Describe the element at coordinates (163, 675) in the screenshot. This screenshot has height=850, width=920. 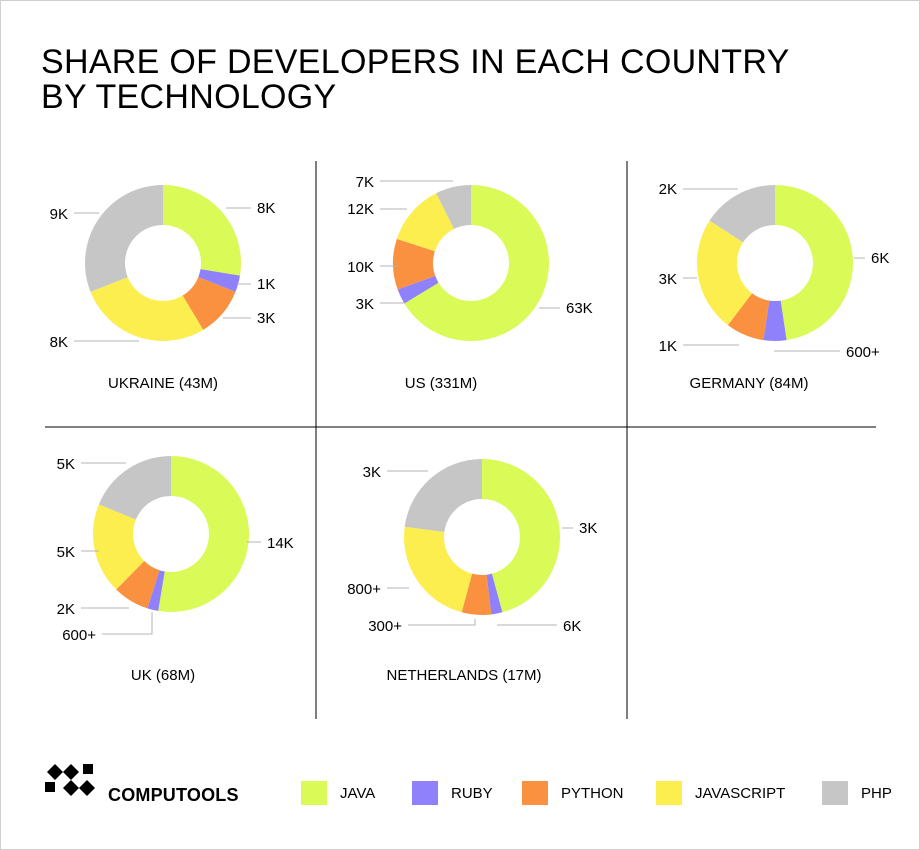
I see `chart-country-label: UK (68M)` at that location.